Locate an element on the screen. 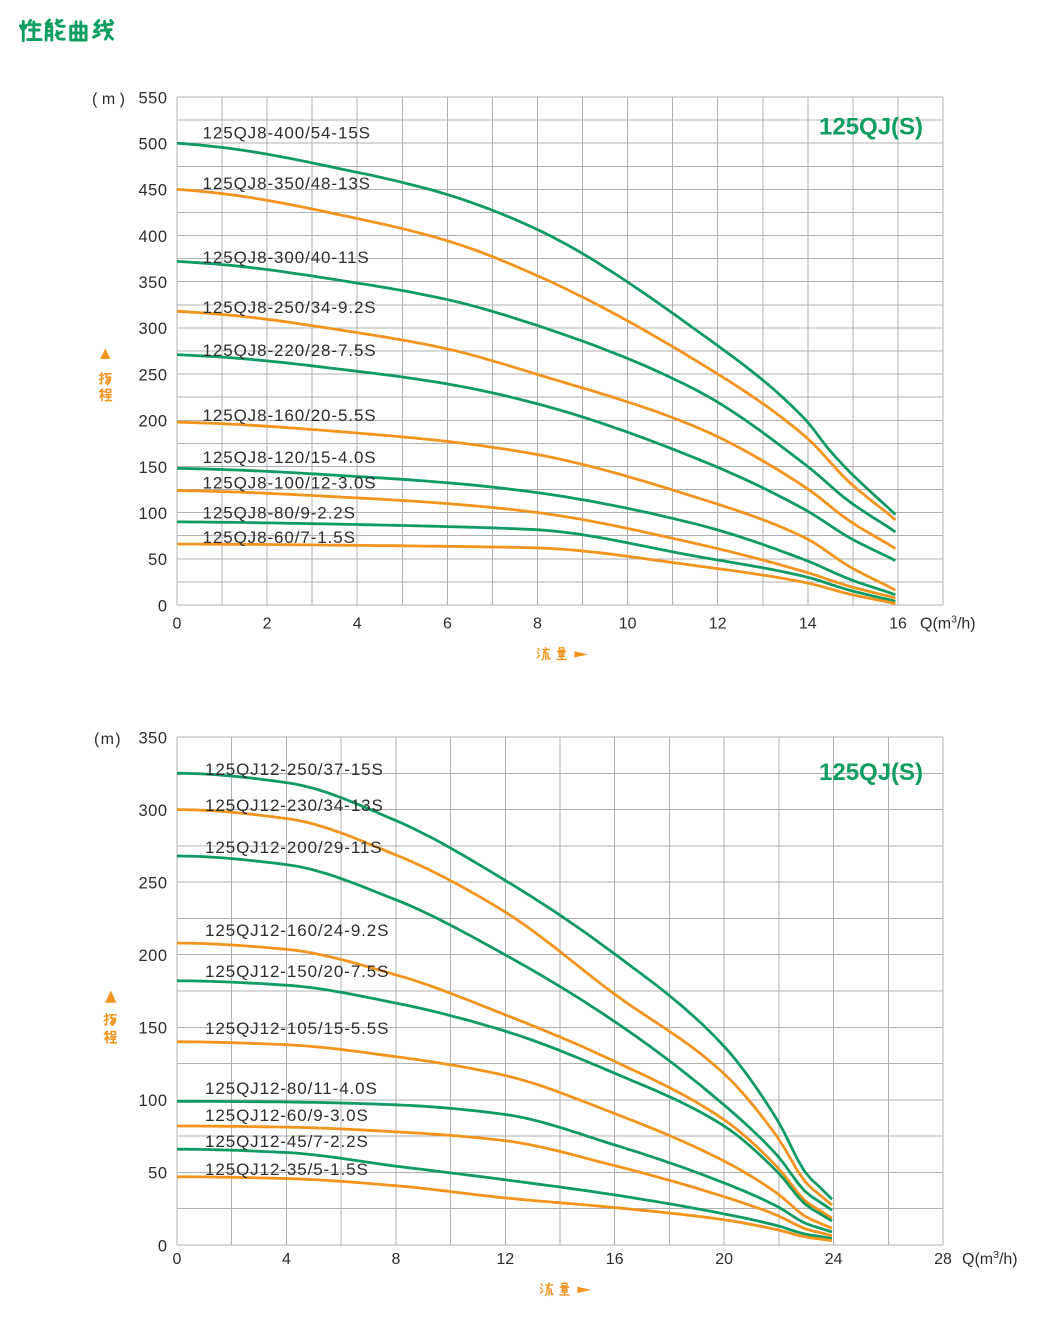  svg-text: 2 is located at coordinates (267, 624).